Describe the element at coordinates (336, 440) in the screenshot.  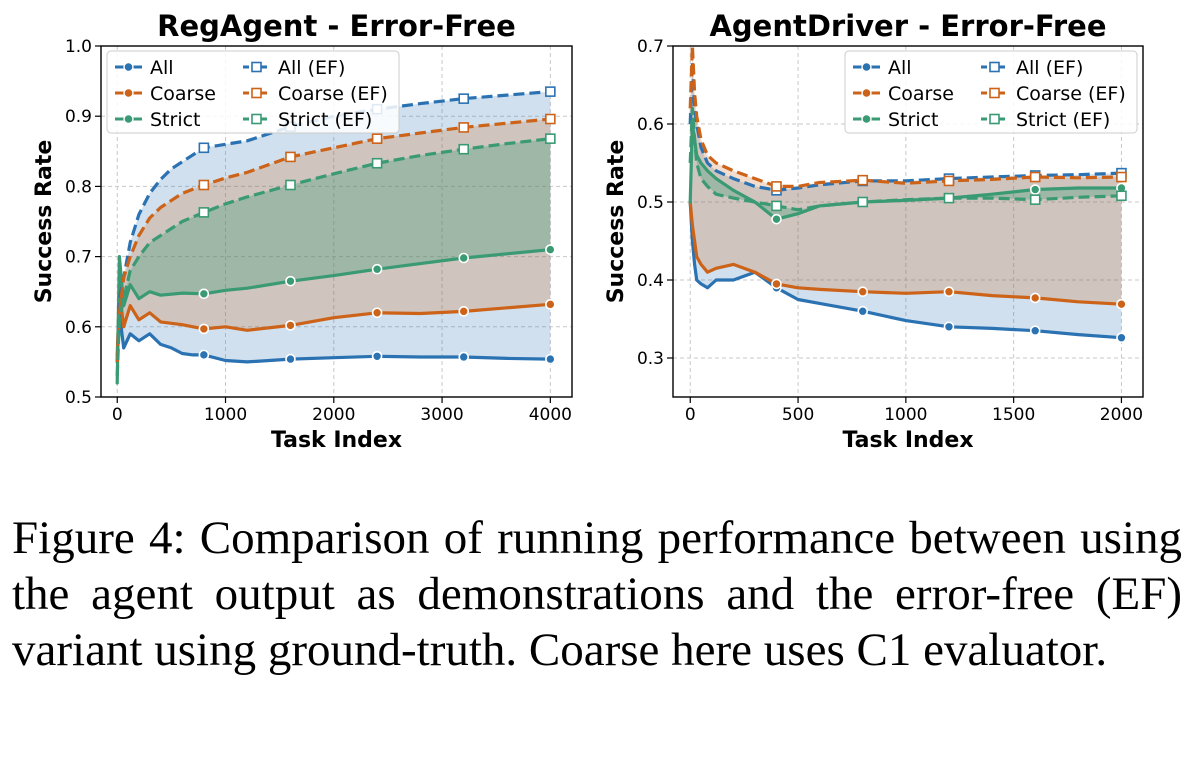
I see `x-axis-label: Task Index` at that location.